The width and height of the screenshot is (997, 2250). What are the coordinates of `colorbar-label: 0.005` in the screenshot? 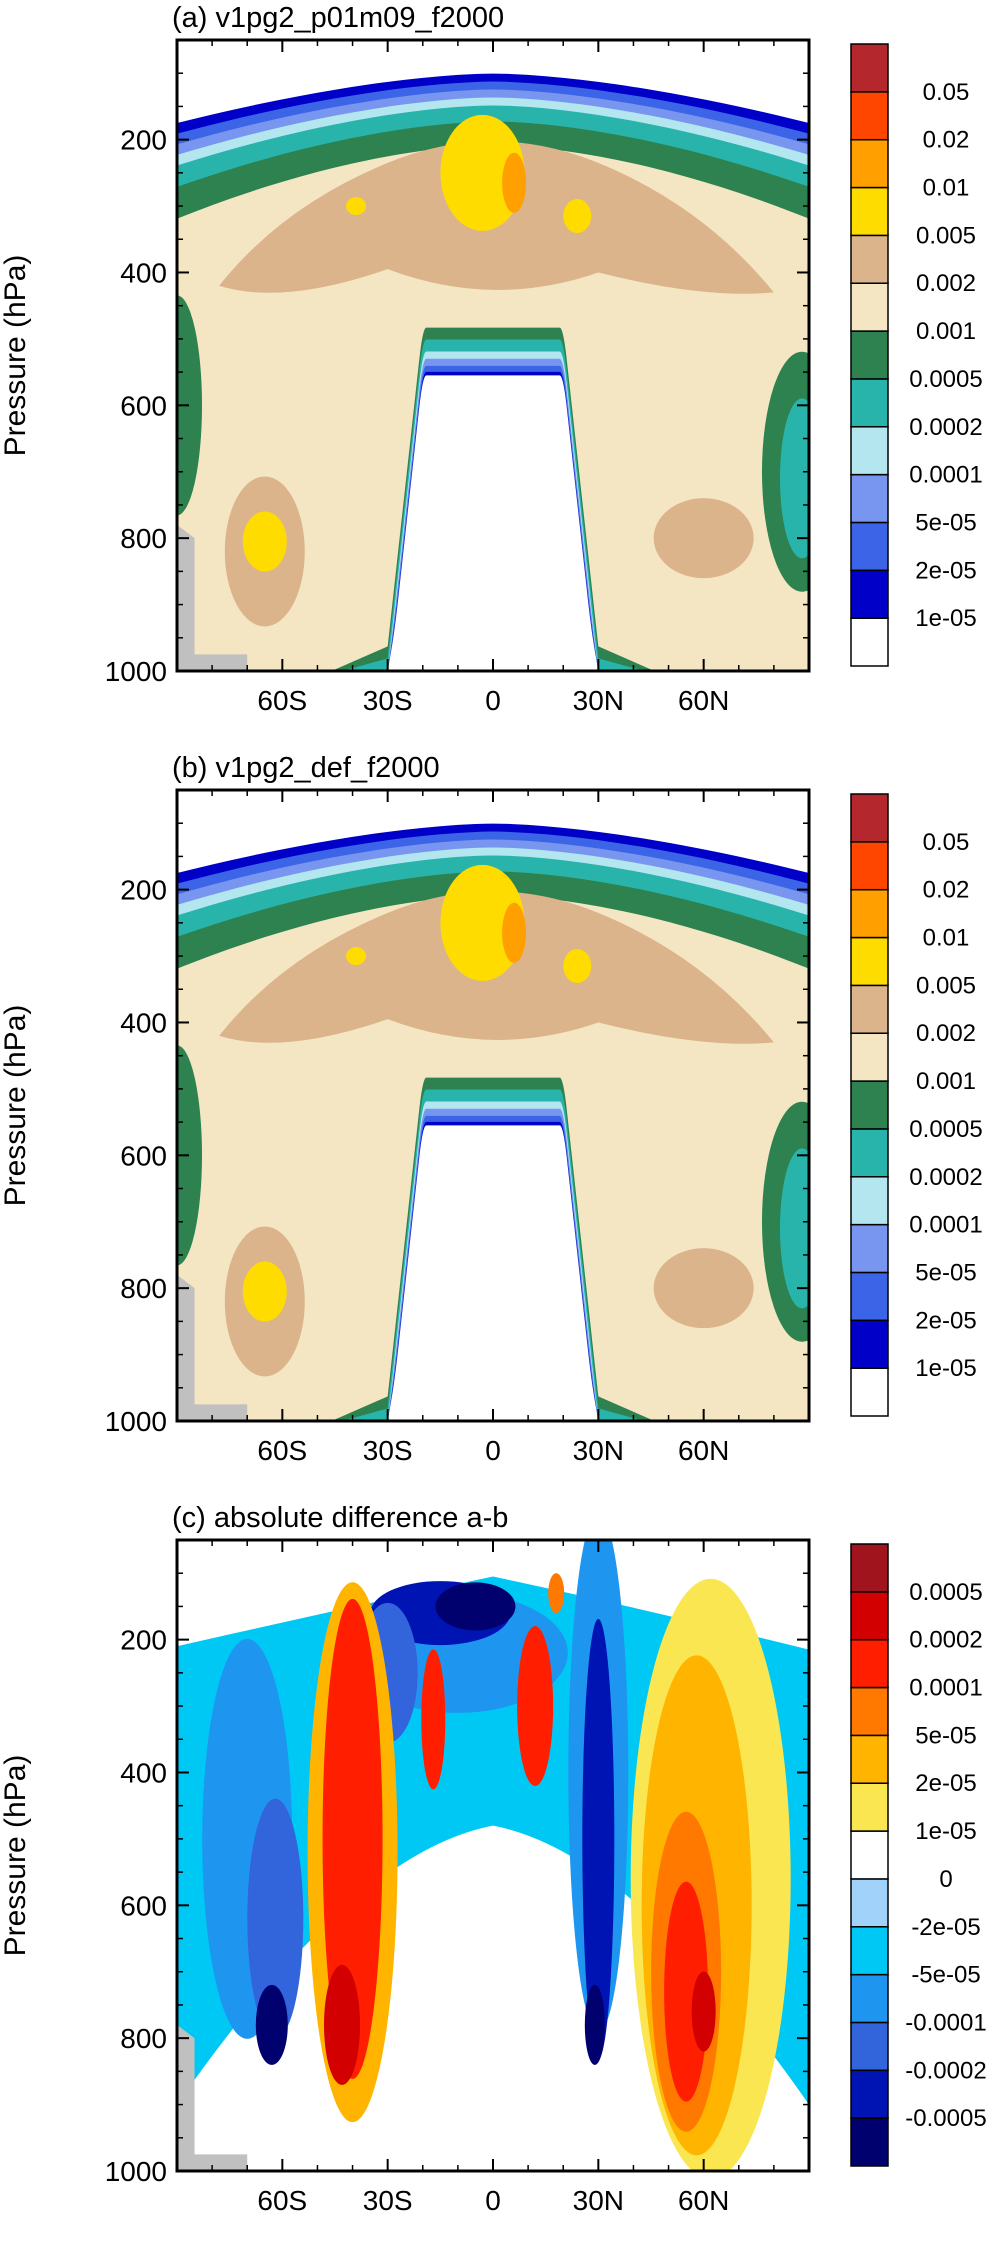 It's located at (946, 235).